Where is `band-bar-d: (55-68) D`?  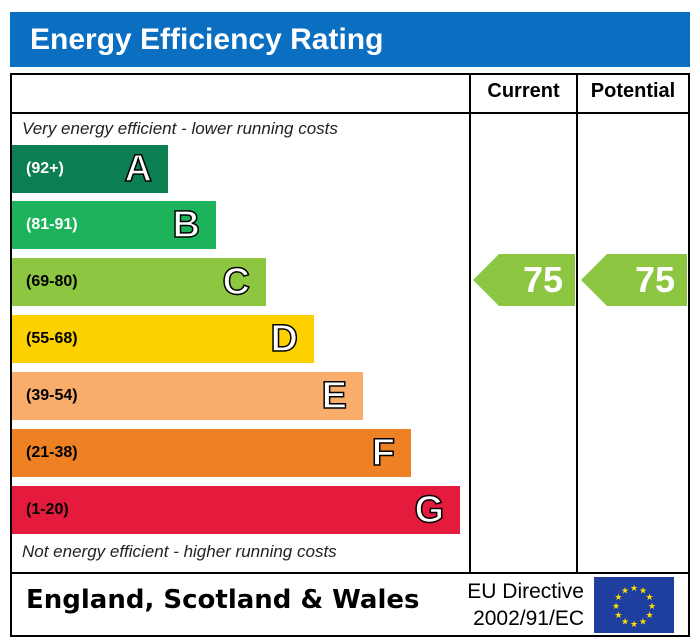 band-bar-d: (55-68) D is located at coordinates (163, 339).